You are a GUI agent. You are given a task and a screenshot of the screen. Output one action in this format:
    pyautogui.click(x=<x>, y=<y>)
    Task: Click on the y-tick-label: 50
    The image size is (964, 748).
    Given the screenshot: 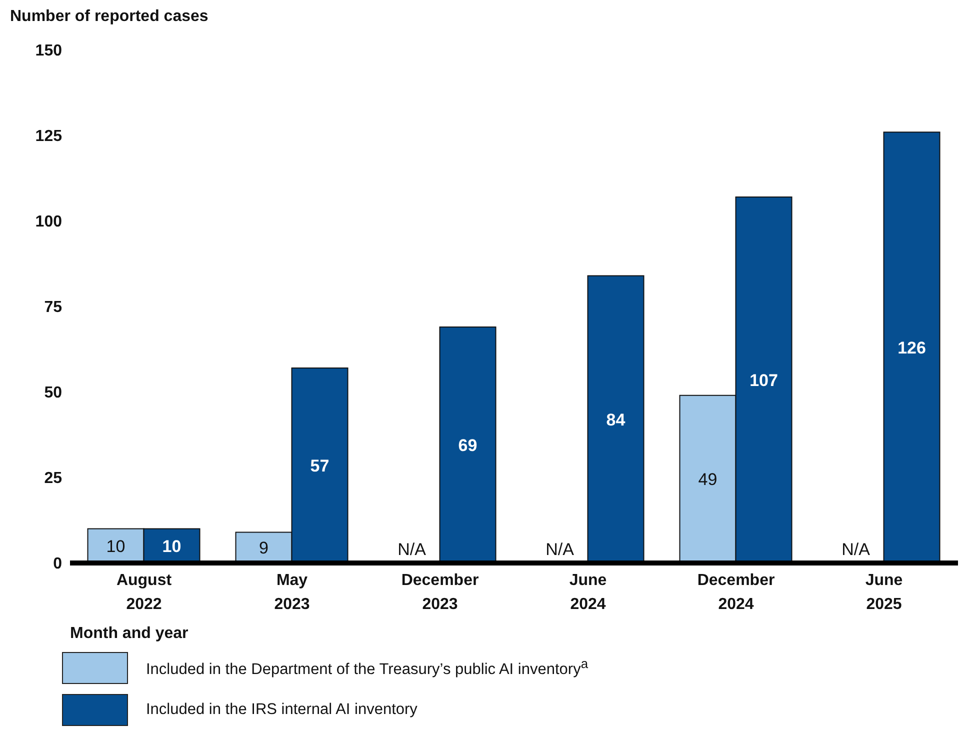 What is the action you would take?
    pyautogui.click(x=53, y=393)
    